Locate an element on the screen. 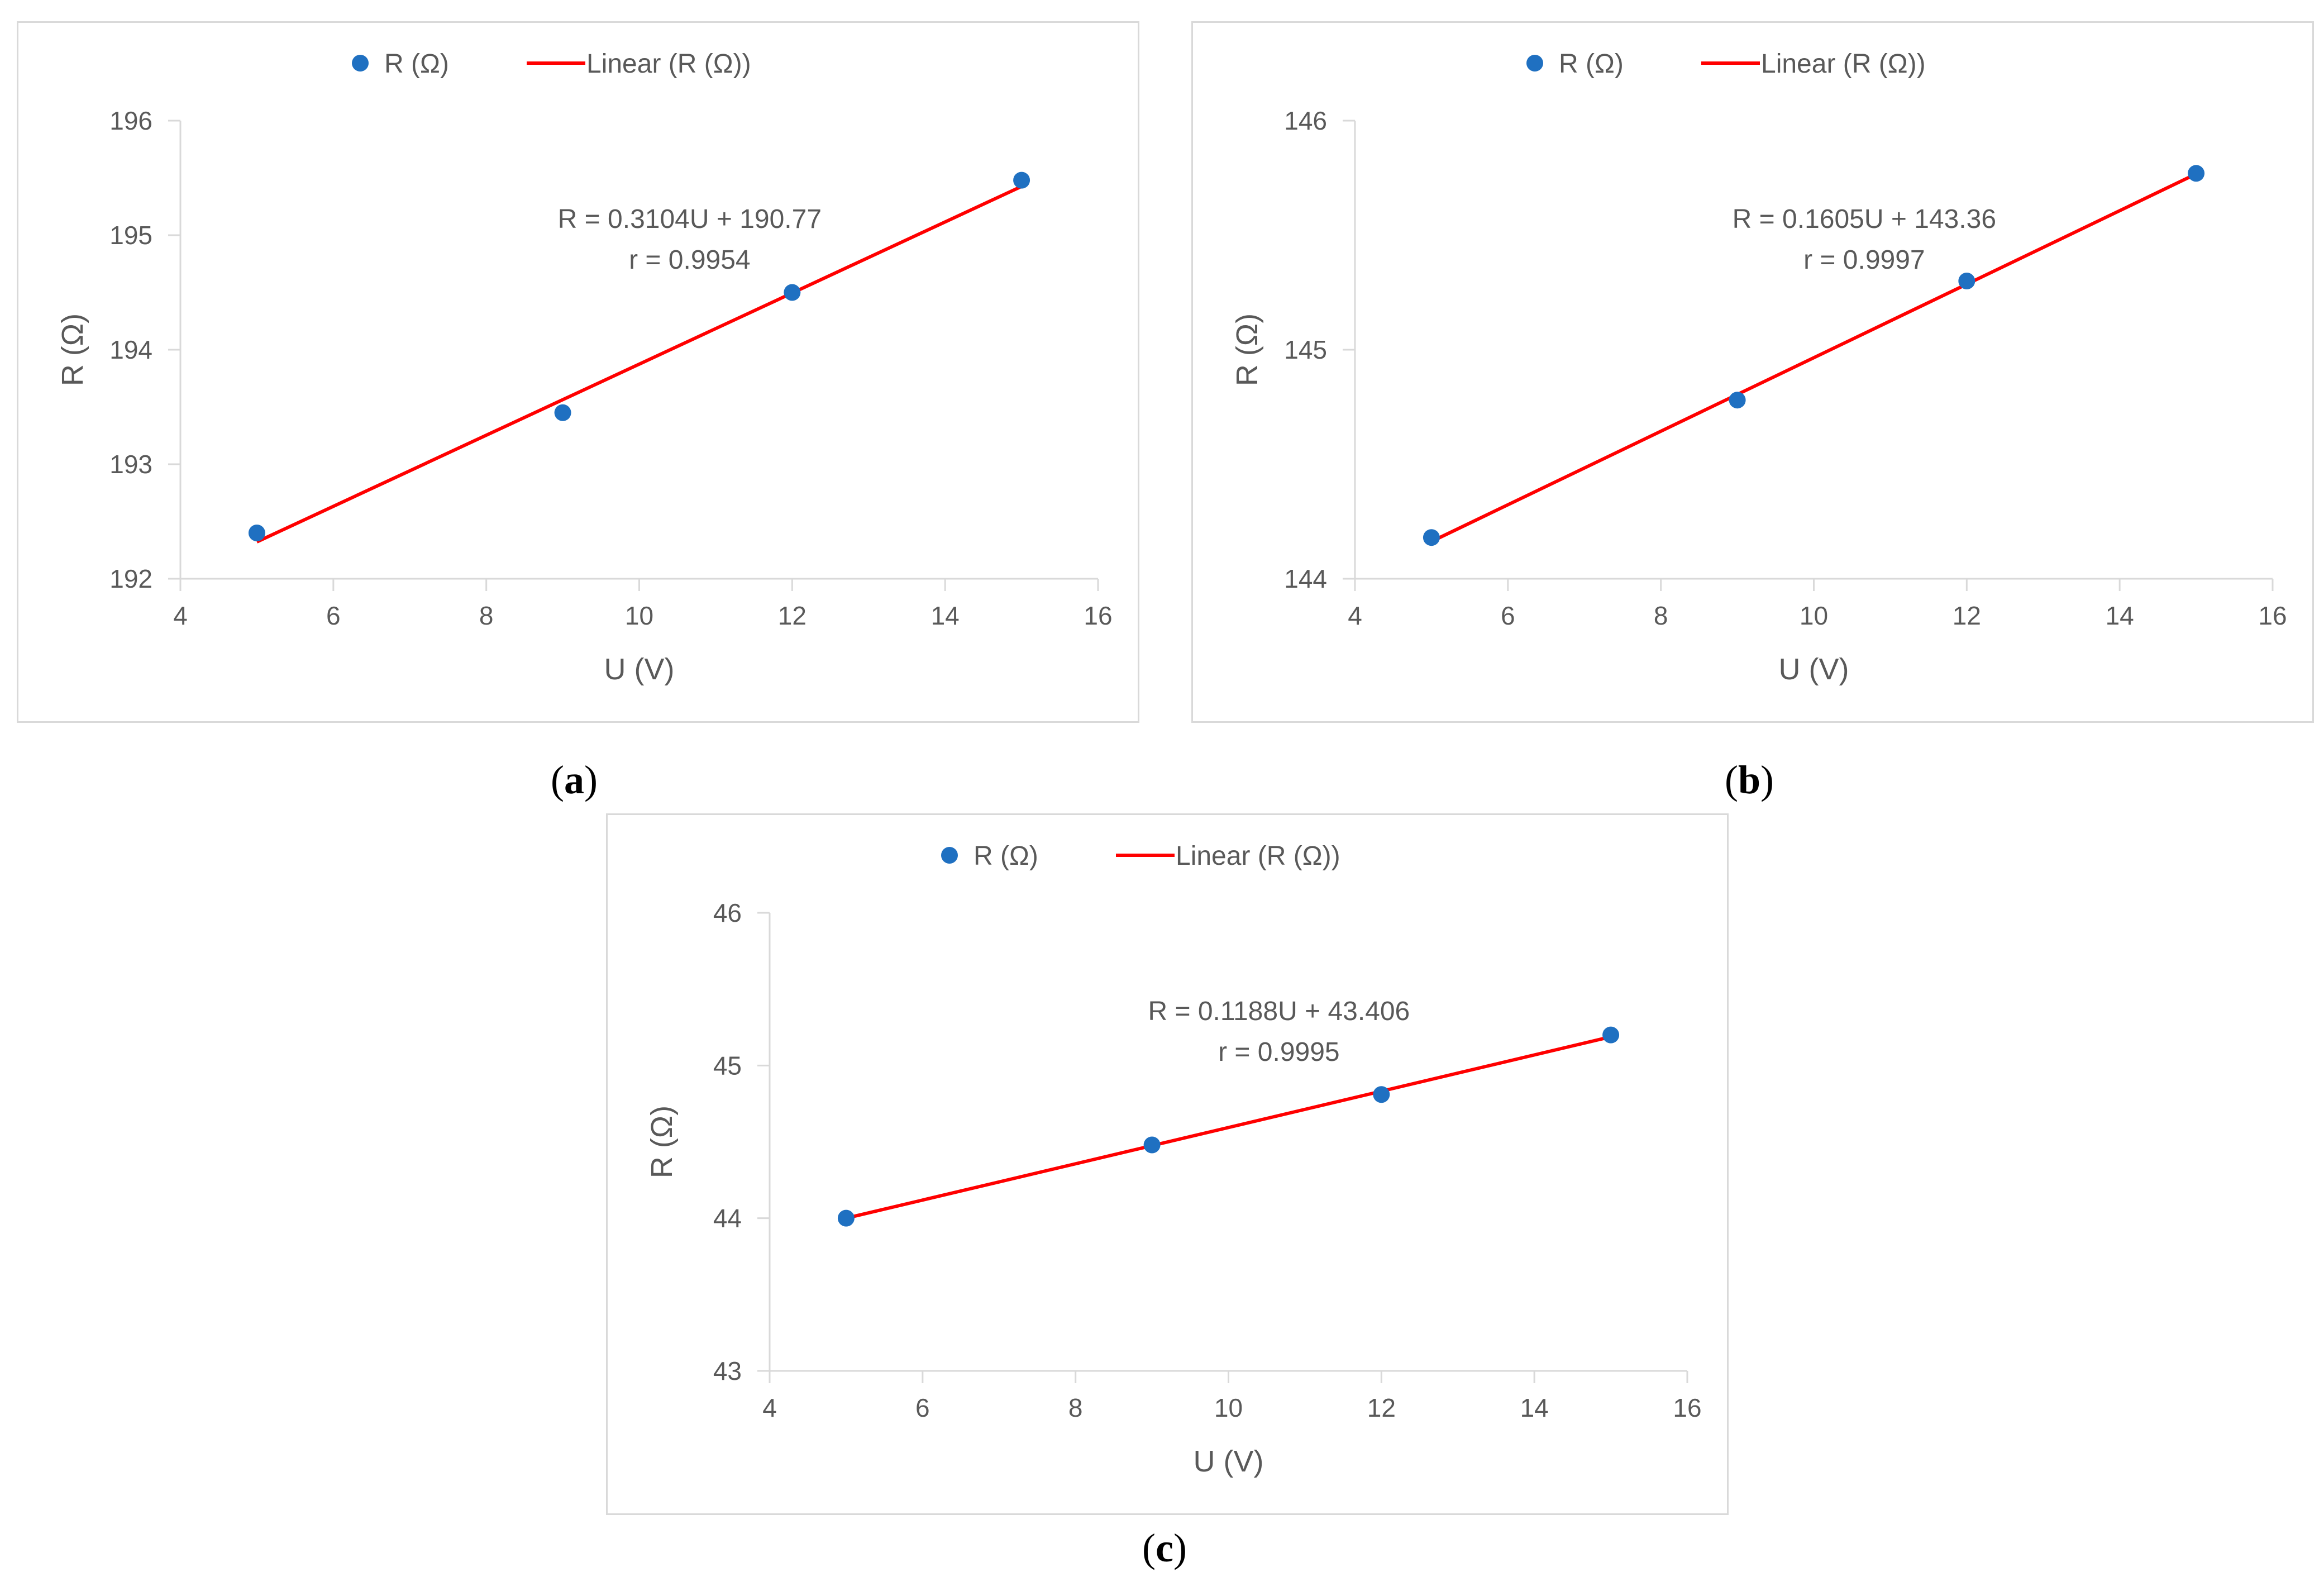 Image resolution: width=2324 pixels, height=1591 pixels. y-tick-label: 146 is located at coordinates (1305, 120).